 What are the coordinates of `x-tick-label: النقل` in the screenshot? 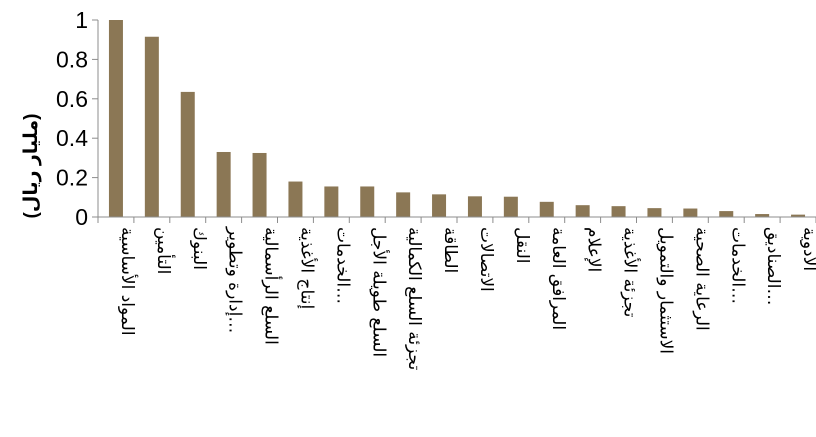 It's located at (522, 245).